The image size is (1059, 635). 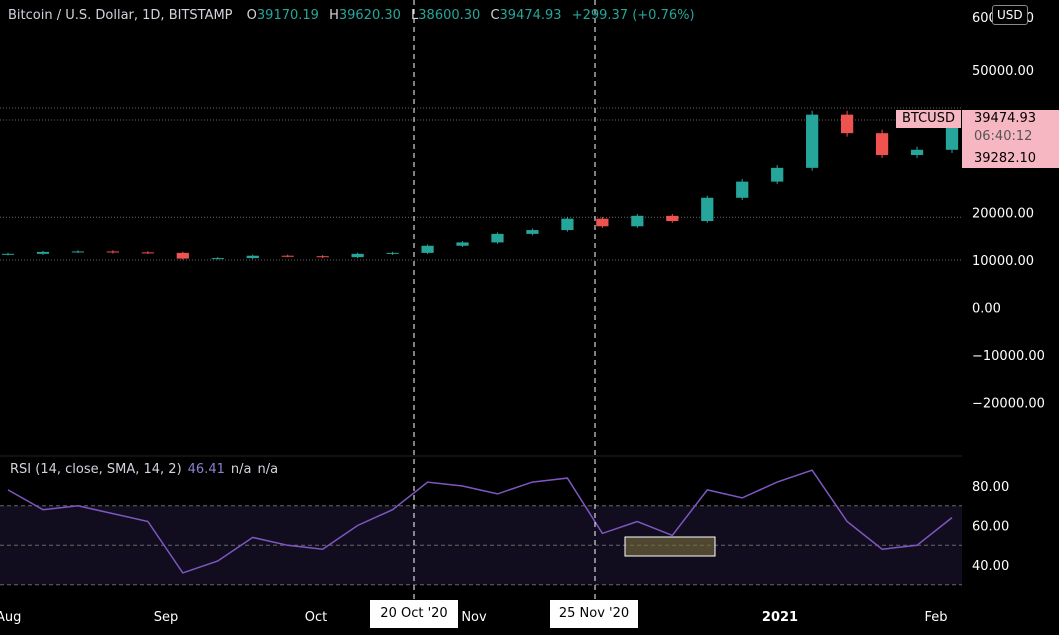 I want to click on symbol-tag-label: BTCUSD, so click(x=928, y=118).